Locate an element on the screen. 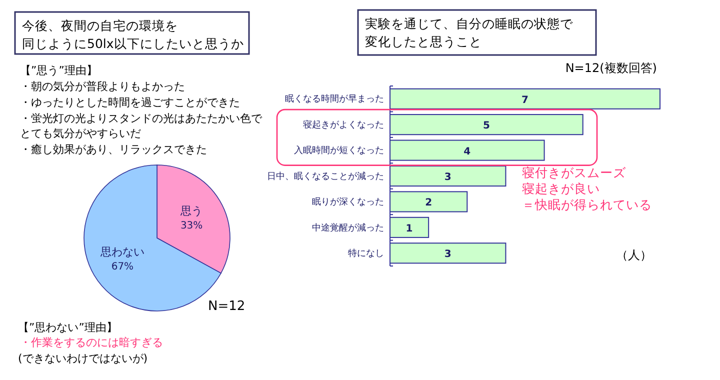 This screenshot has height=380, width=720. text: ・蛍光灯の光よりスタンドの光はあたたかい色でとても気分がやすらいだ is located at coordinates (141, 126).